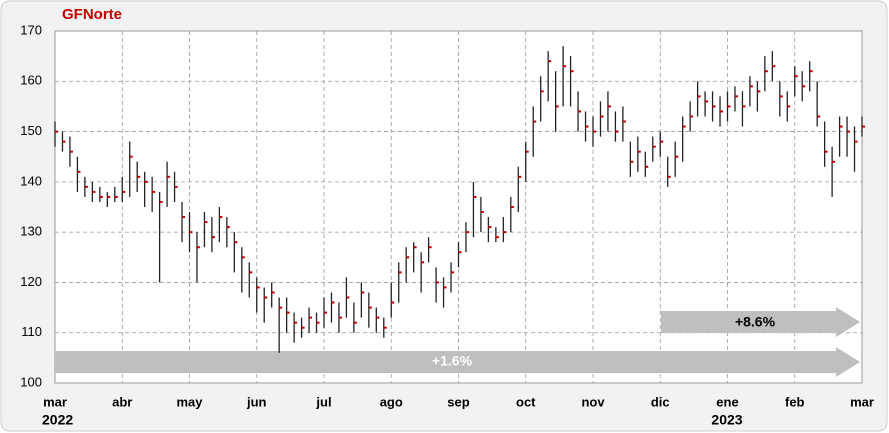 The width and height of the screenshot is (889, 433). I want to click on x-tick-label: ene, so click(727, 401).